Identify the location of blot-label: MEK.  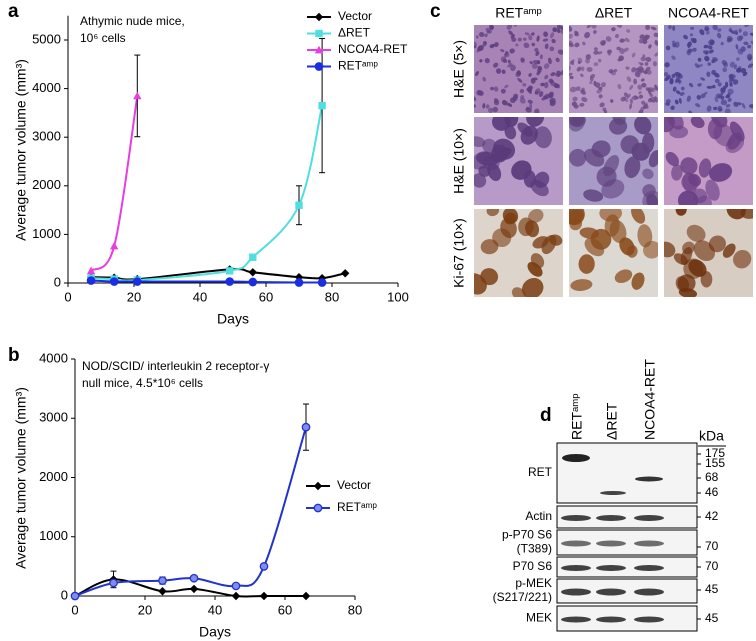
(539, 618).